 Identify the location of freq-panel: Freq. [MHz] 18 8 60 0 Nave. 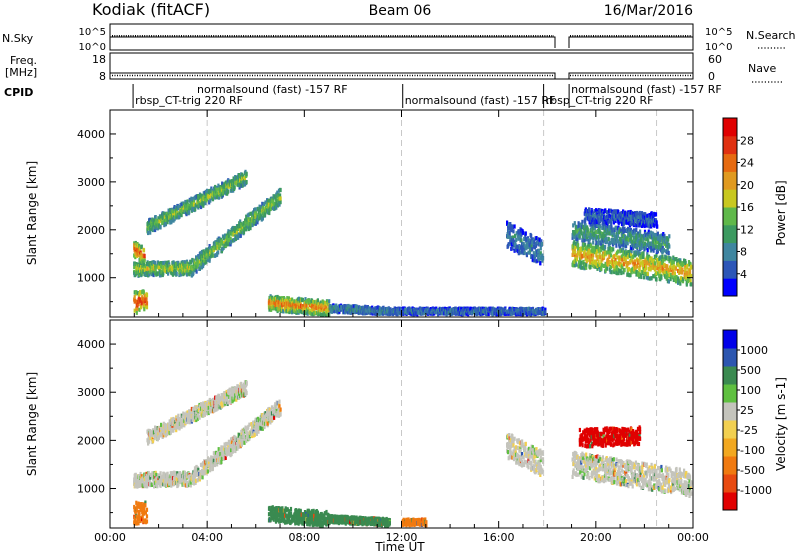
(394, 68).